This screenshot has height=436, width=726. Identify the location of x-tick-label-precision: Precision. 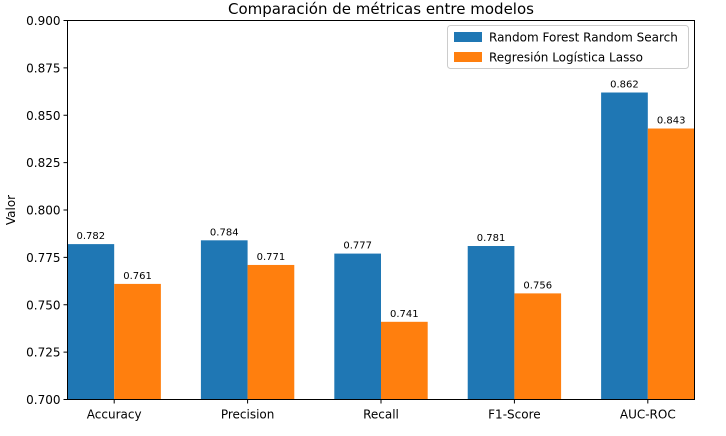
(248, 415).